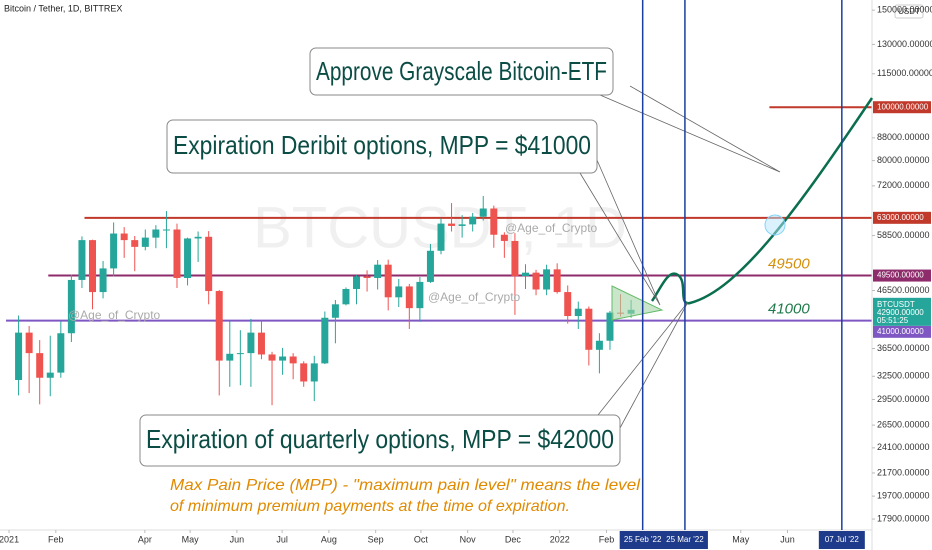 The width and height of the screenshot is (932, 550). Describe the element at coordinates (513, 539) in the screenshot. I see `x-tick-label: Dec` at that location.